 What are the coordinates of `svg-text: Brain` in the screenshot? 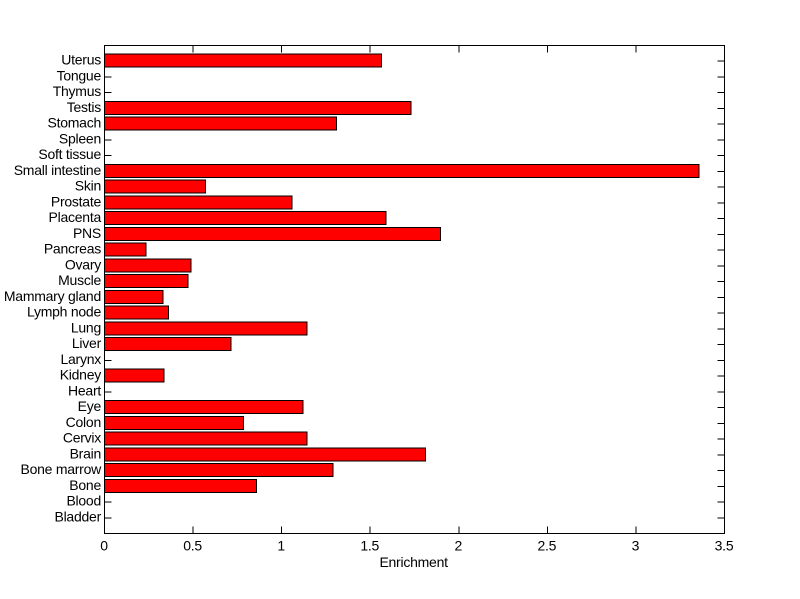 It's located at (85, 453).